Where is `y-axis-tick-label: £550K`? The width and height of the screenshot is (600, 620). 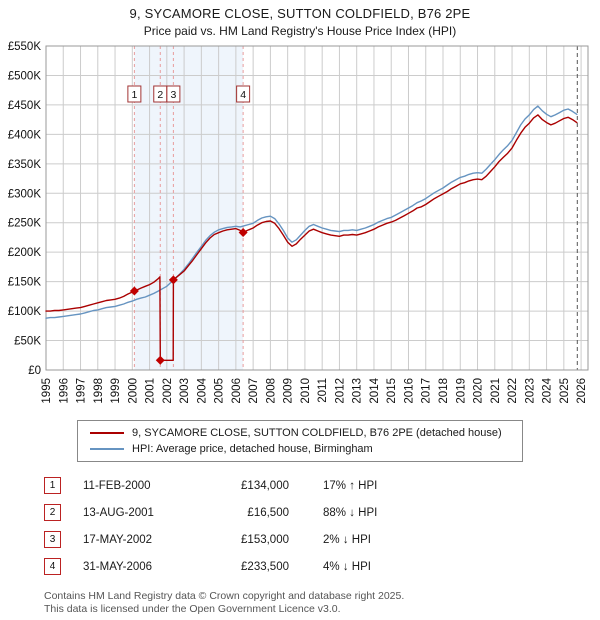
y-axis-tick-label: £550K is located at coordinates (25, 47).